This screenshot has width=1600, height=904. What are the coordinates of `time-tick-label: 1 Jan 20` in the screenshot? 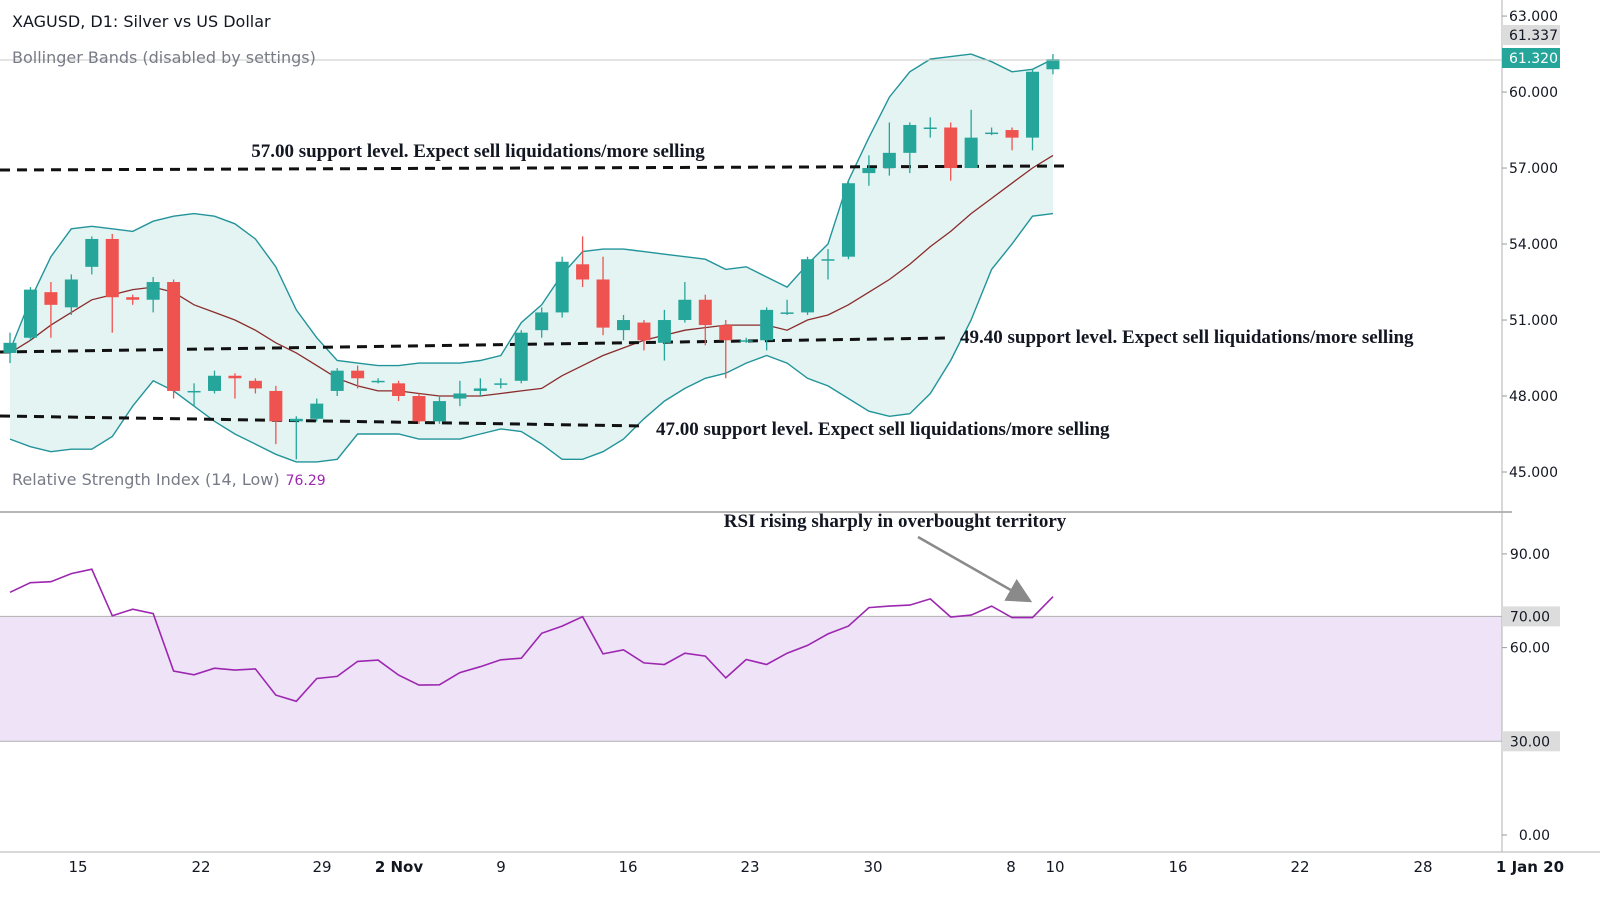 It's located at (1530, 867).